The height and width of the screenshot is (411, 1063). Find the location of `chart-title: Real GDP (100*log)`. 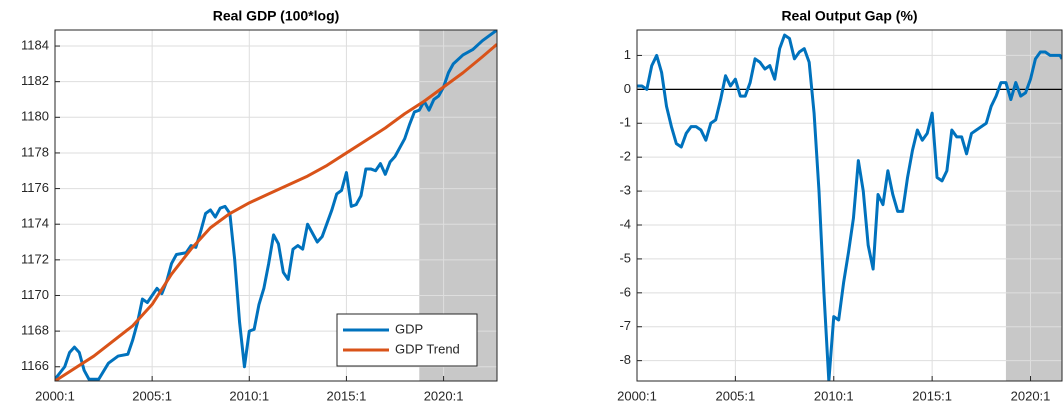

chart-title: Real GDP (100*log) is located at coordinates (276, 16).